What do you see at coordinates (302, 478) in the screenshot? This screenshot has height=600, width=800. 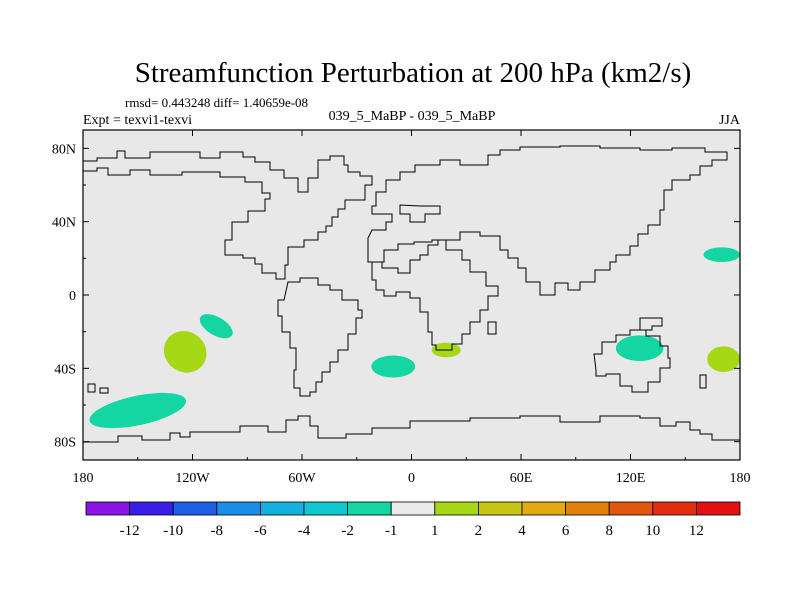 I see `x-tick-label: 60W` at bounding box center [302, 478].